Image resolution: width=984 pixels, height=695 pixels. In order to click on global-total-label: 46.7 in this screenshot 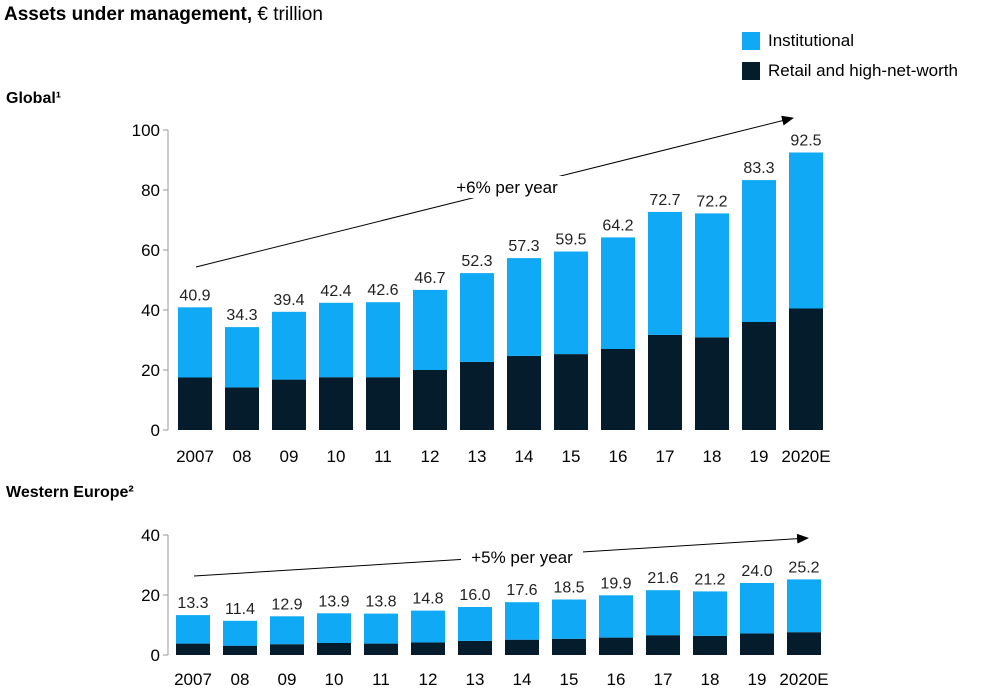, I will do `click(429, 278)`.